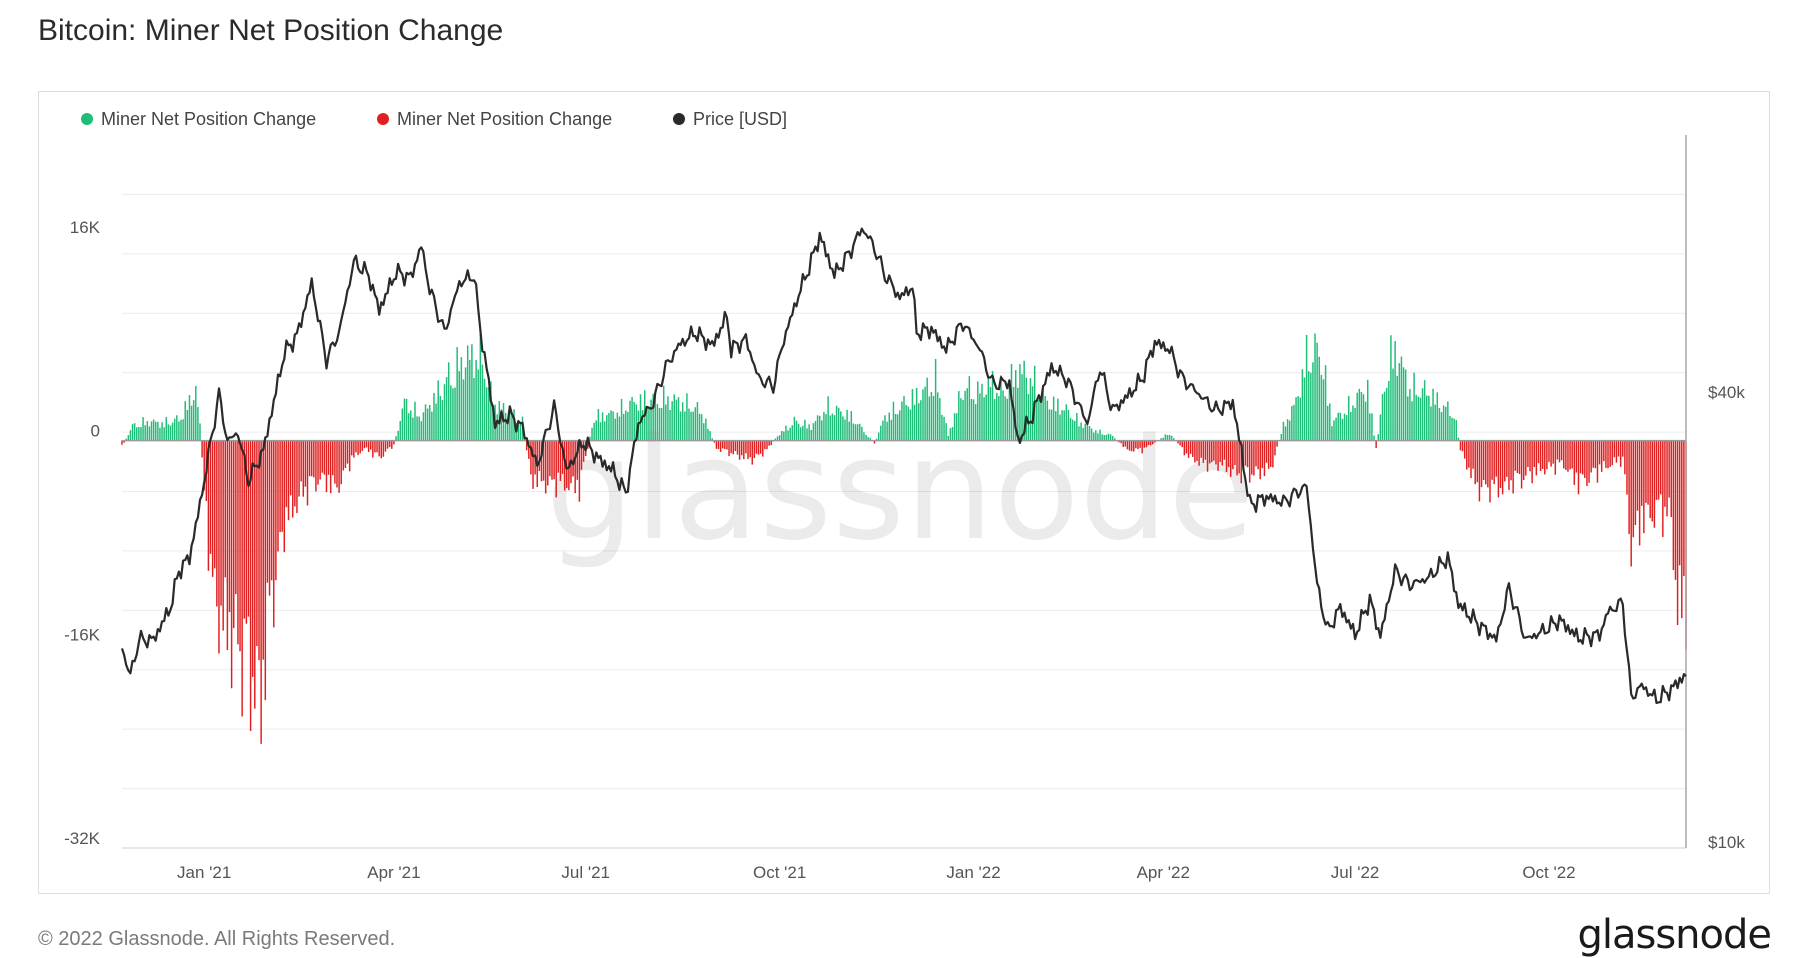 The image size is (1800, 958). What do you see at coordinates (1726, 392) in the screenshot?
I see `y-right-tick-label: $40k` at bounding box center [1726, 392].